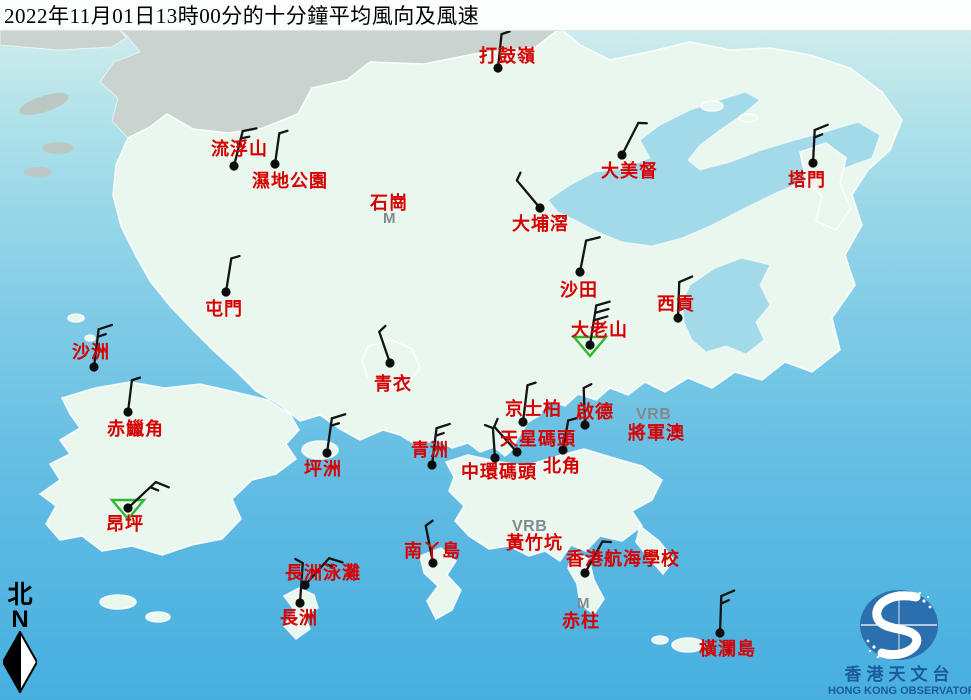 This screenshot has height=700, width=971. Describe the element at coordinates (583, 603) in the screenshot. I see `station-note-stanley: M` at that location.